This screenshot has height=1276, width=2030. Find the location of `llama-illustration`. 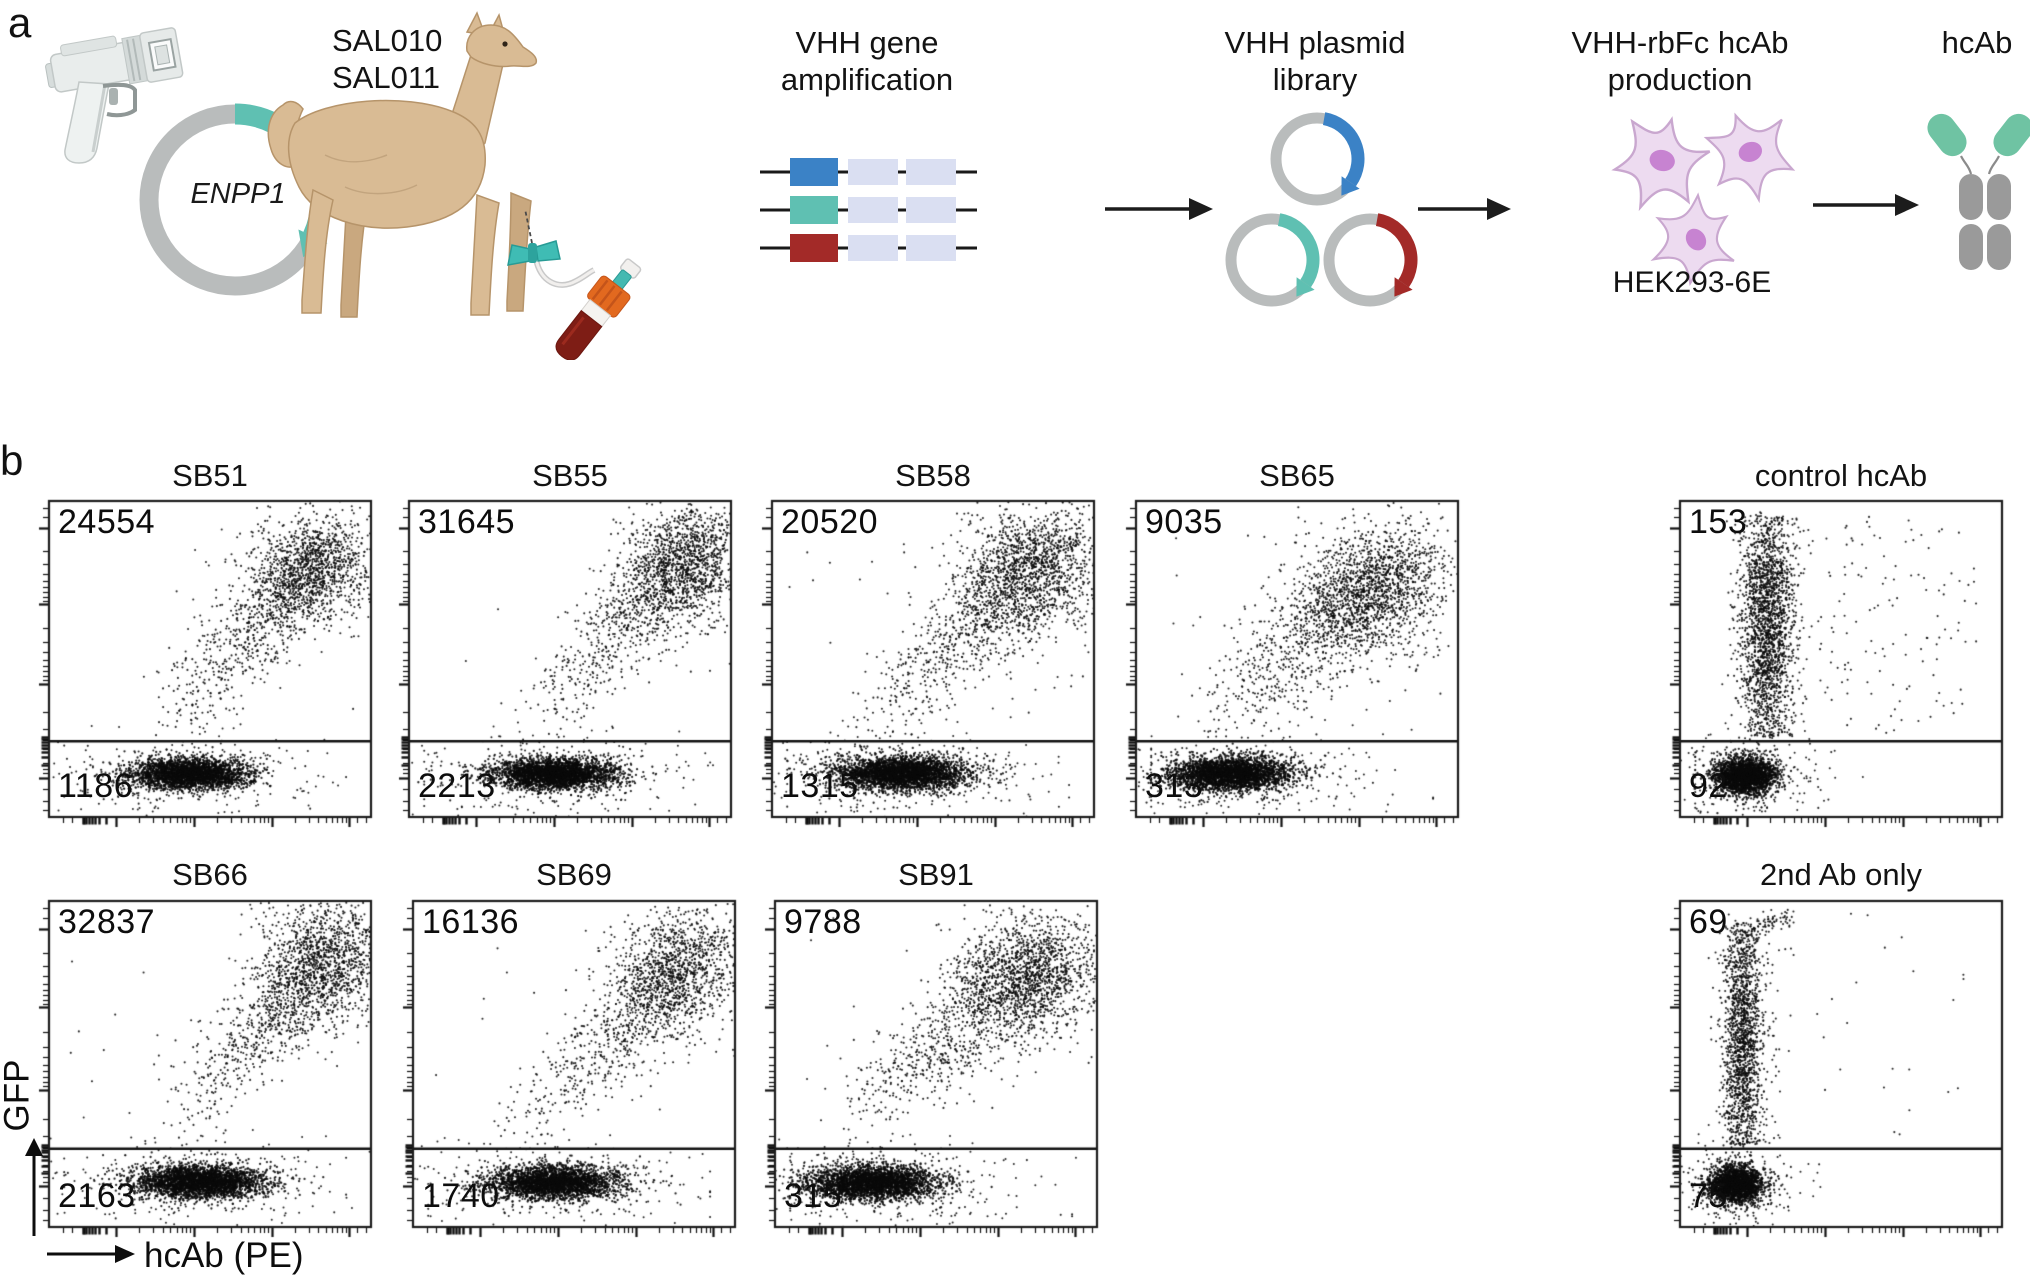

llama-illustration is located at coordinates (402, 164).